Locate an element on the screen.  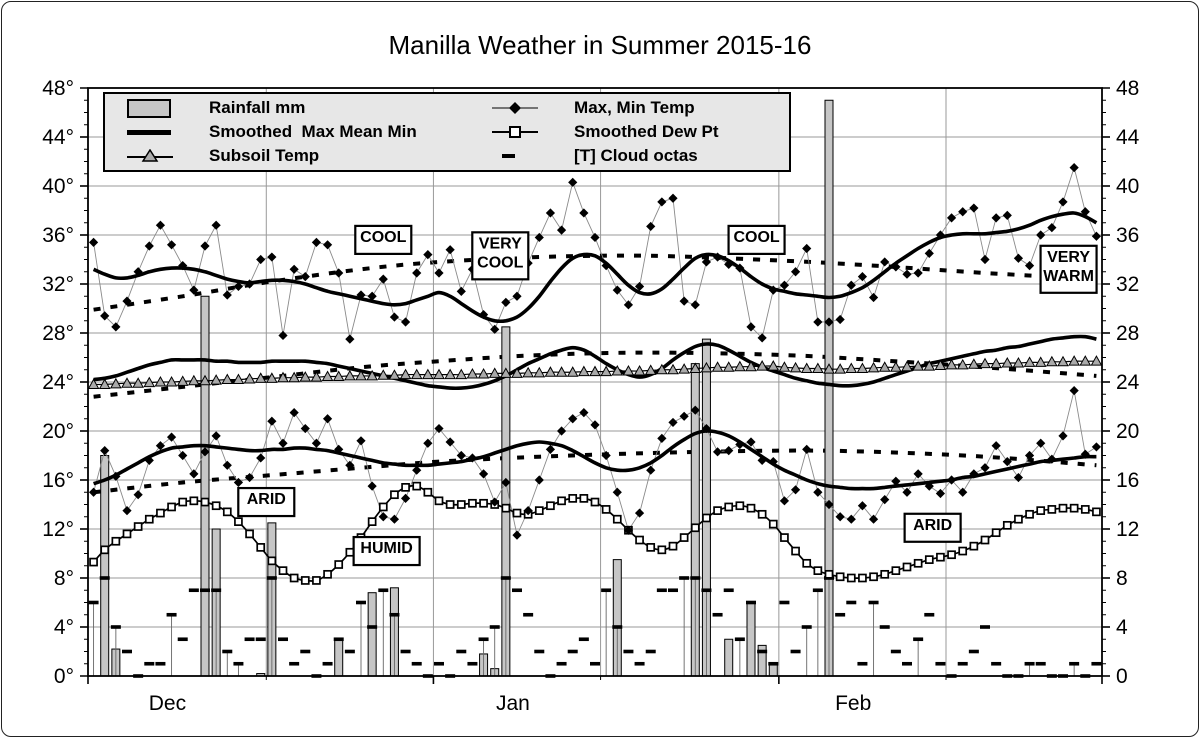
cloud-dash-icon is located at coordinates (522, 156).